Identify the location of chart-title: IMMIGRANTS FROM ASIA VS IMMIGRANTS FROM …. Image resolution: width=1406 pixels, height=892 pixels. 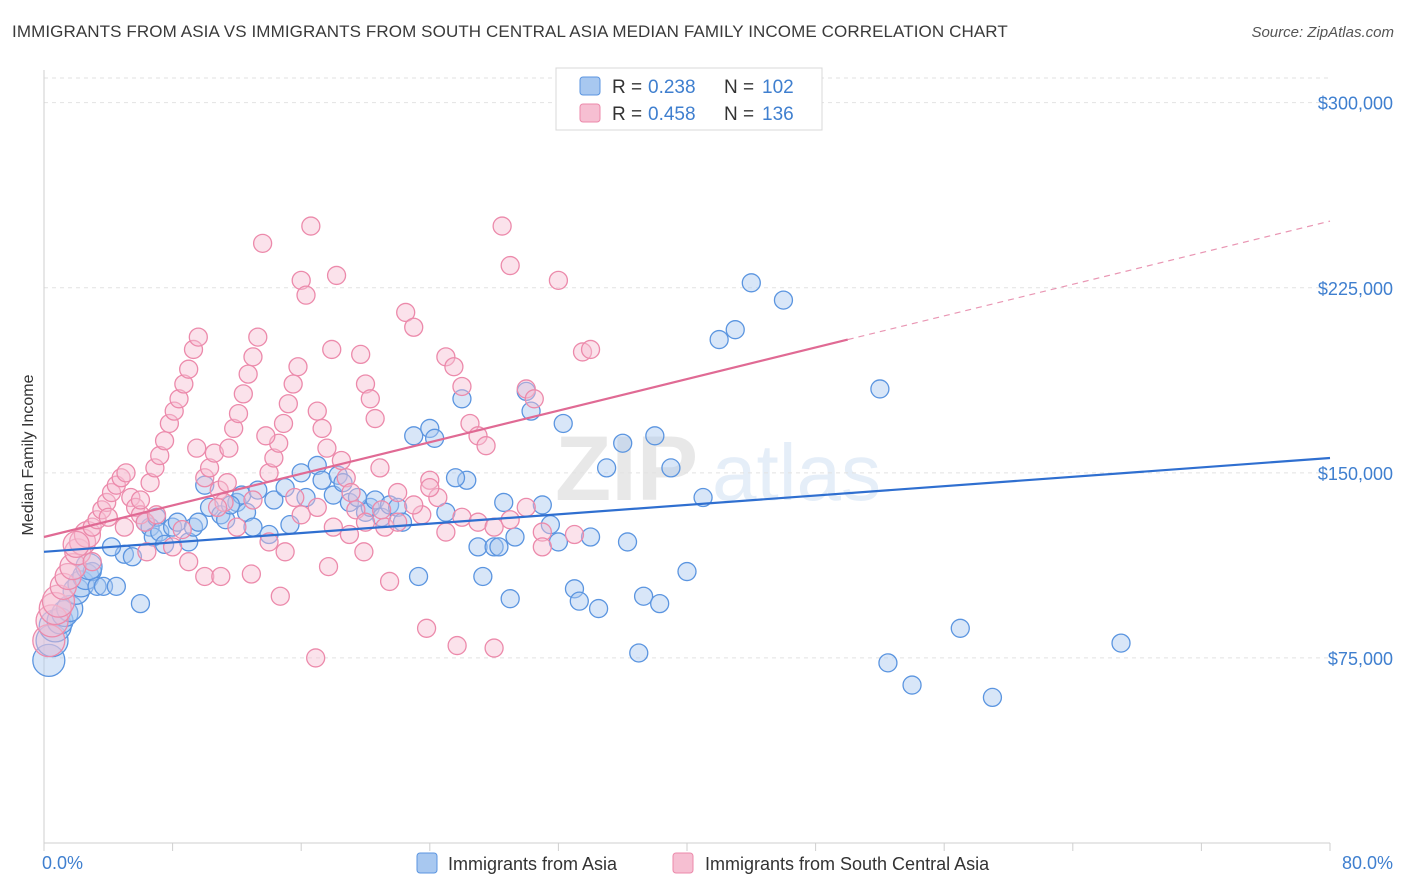
(510, 31).